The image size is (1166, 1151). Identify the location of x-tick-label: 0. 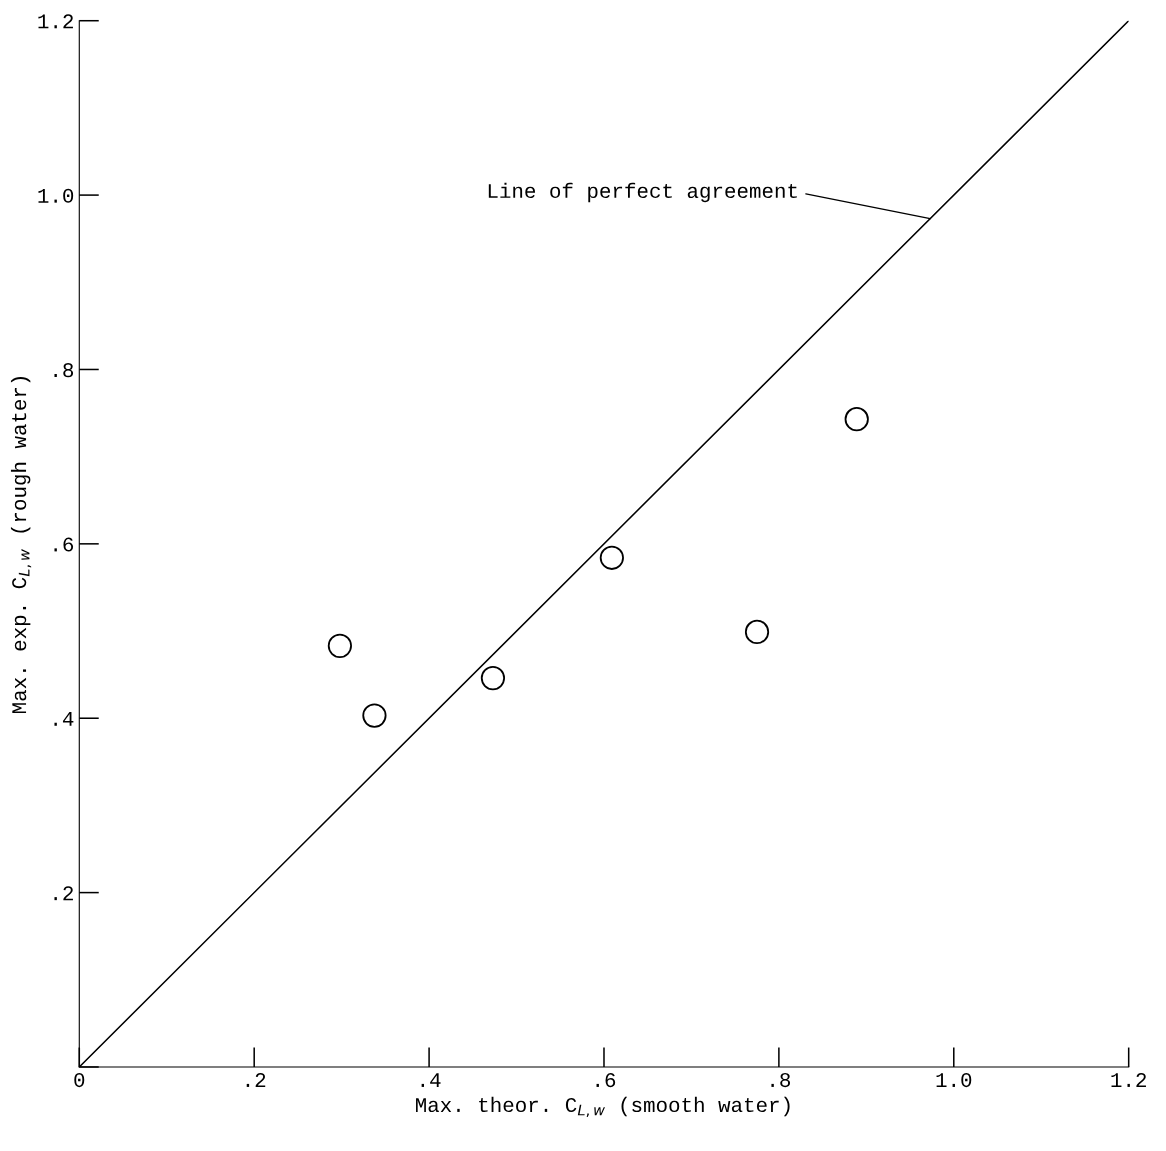
(79, 1080).